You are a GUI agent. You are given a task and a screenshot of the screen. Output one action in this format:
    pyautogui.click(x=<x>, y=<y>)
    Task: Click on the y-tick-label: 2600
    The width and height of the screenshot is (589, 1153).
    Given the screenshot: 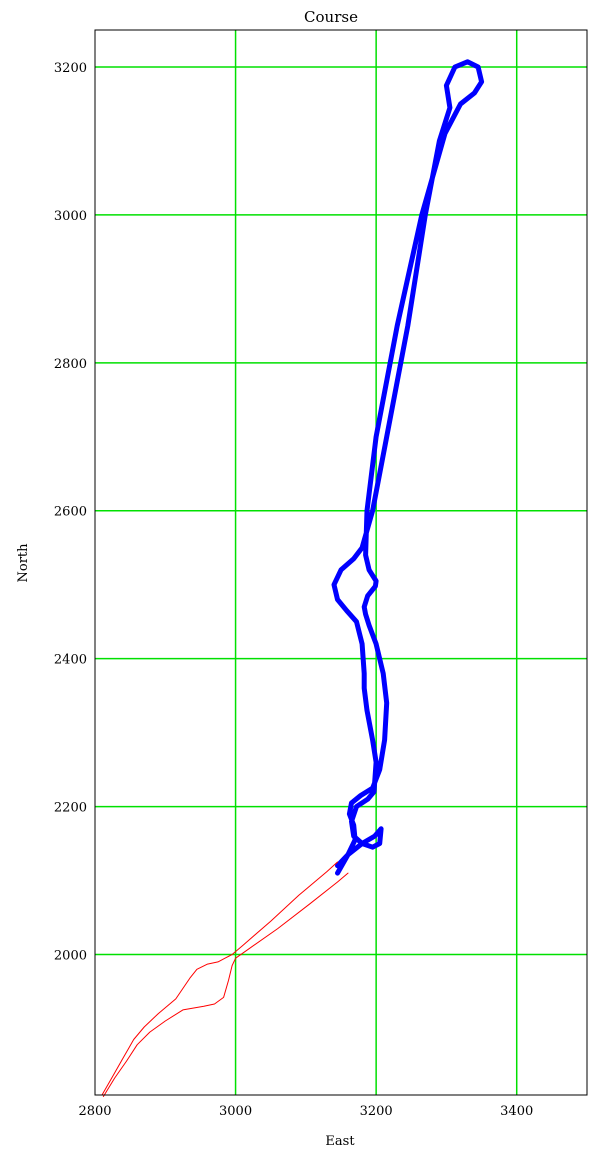 What is the action you would take?
    pyautogui.click(x=70, y=512)
    